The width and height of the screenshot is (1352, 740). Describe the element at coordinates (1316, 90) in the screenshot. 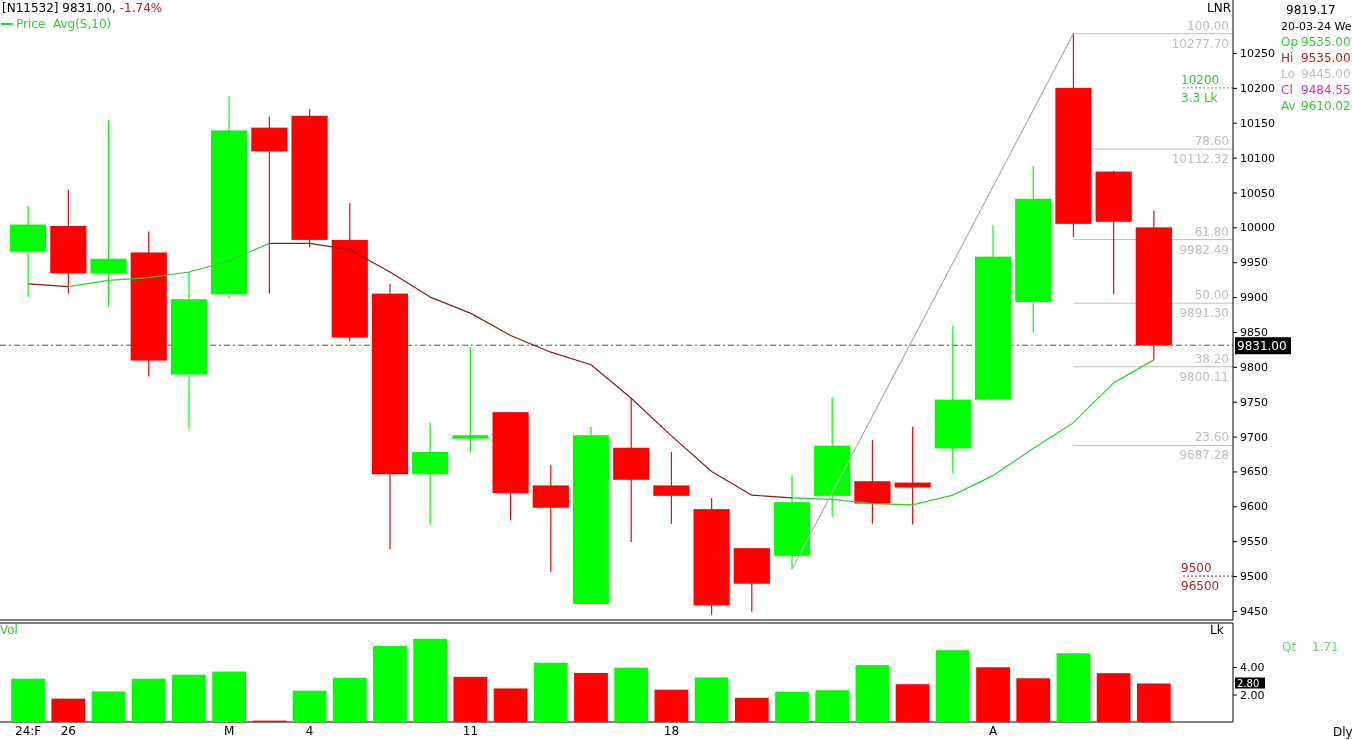

I see `text: Cl 9484.55` at that location.